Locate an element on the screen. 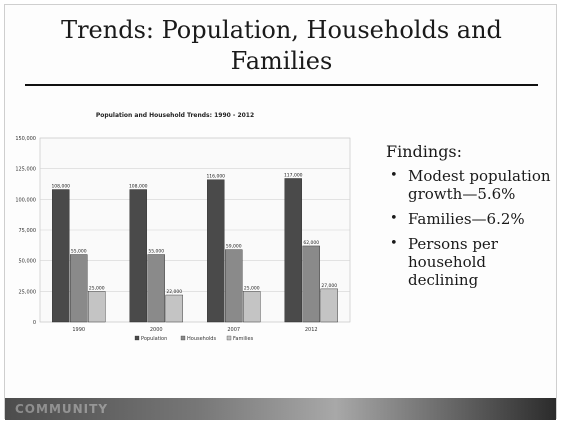 Image resolution: width=563 pixels, height=425 pixels. slide-title-line2: Families is located at coordinates (281, 61).